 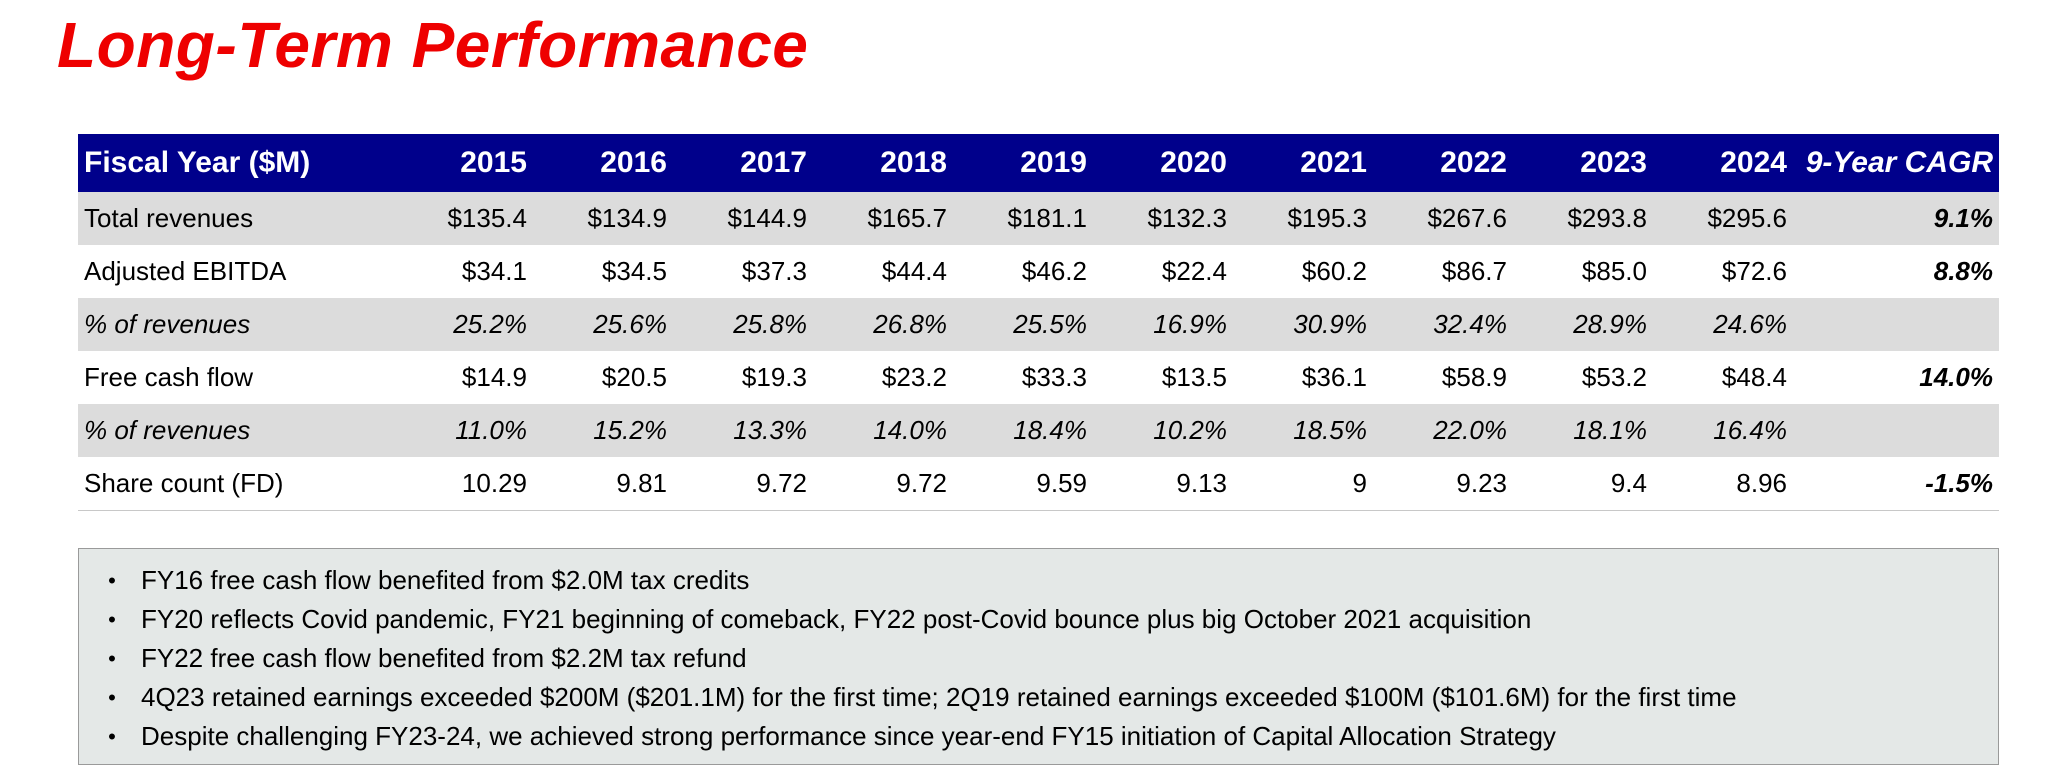 I want to click on header-year: 2017, so click(x=743, y=163).